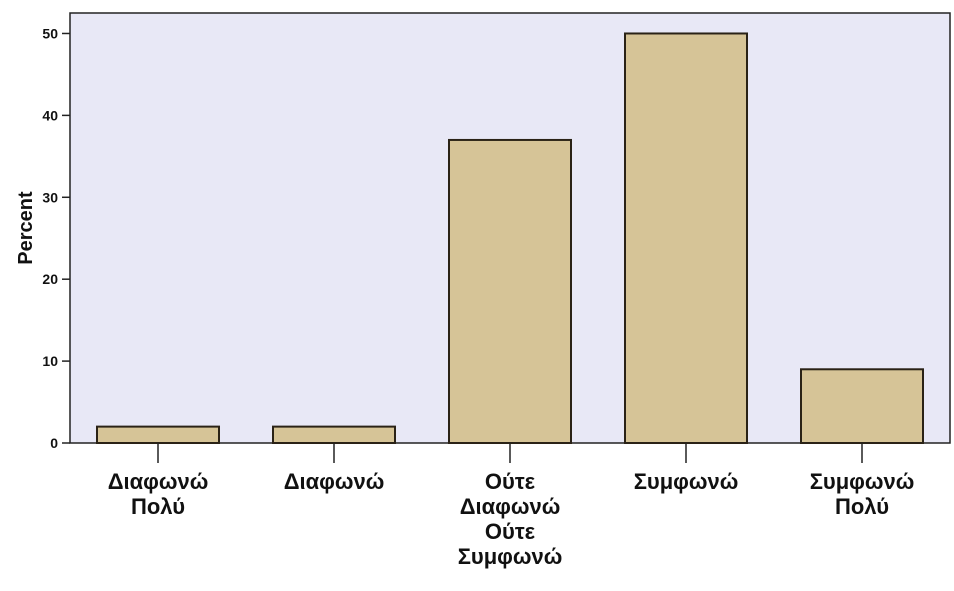 This screenshot has height=591, width=954. Describe the element at coordinates (510, 531) in the screenshot. I see `x-tick-label-3-line-3: Ούτε` at that location.